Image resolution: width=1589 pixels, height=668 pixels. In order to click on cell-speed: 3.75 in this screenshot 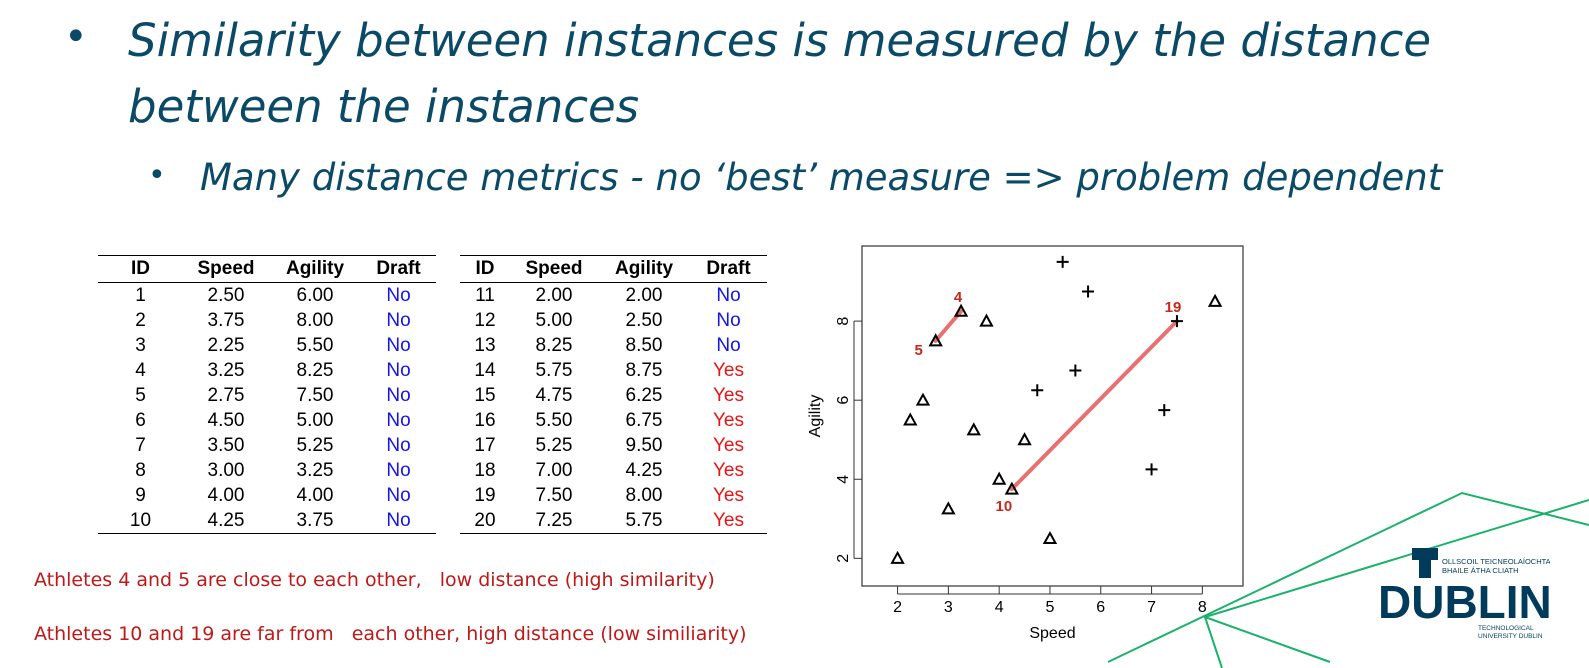, I will do `click(226, 320)`.